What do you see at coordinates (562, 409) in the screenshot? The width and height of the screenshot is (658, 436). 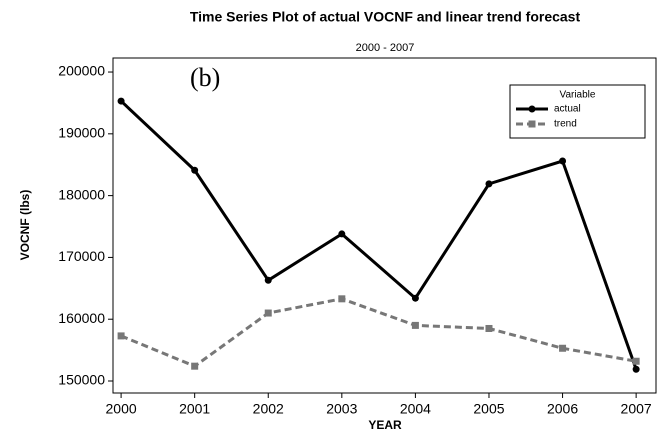 I see `x-tick-label: 2006` at bounding box center [562, 409].